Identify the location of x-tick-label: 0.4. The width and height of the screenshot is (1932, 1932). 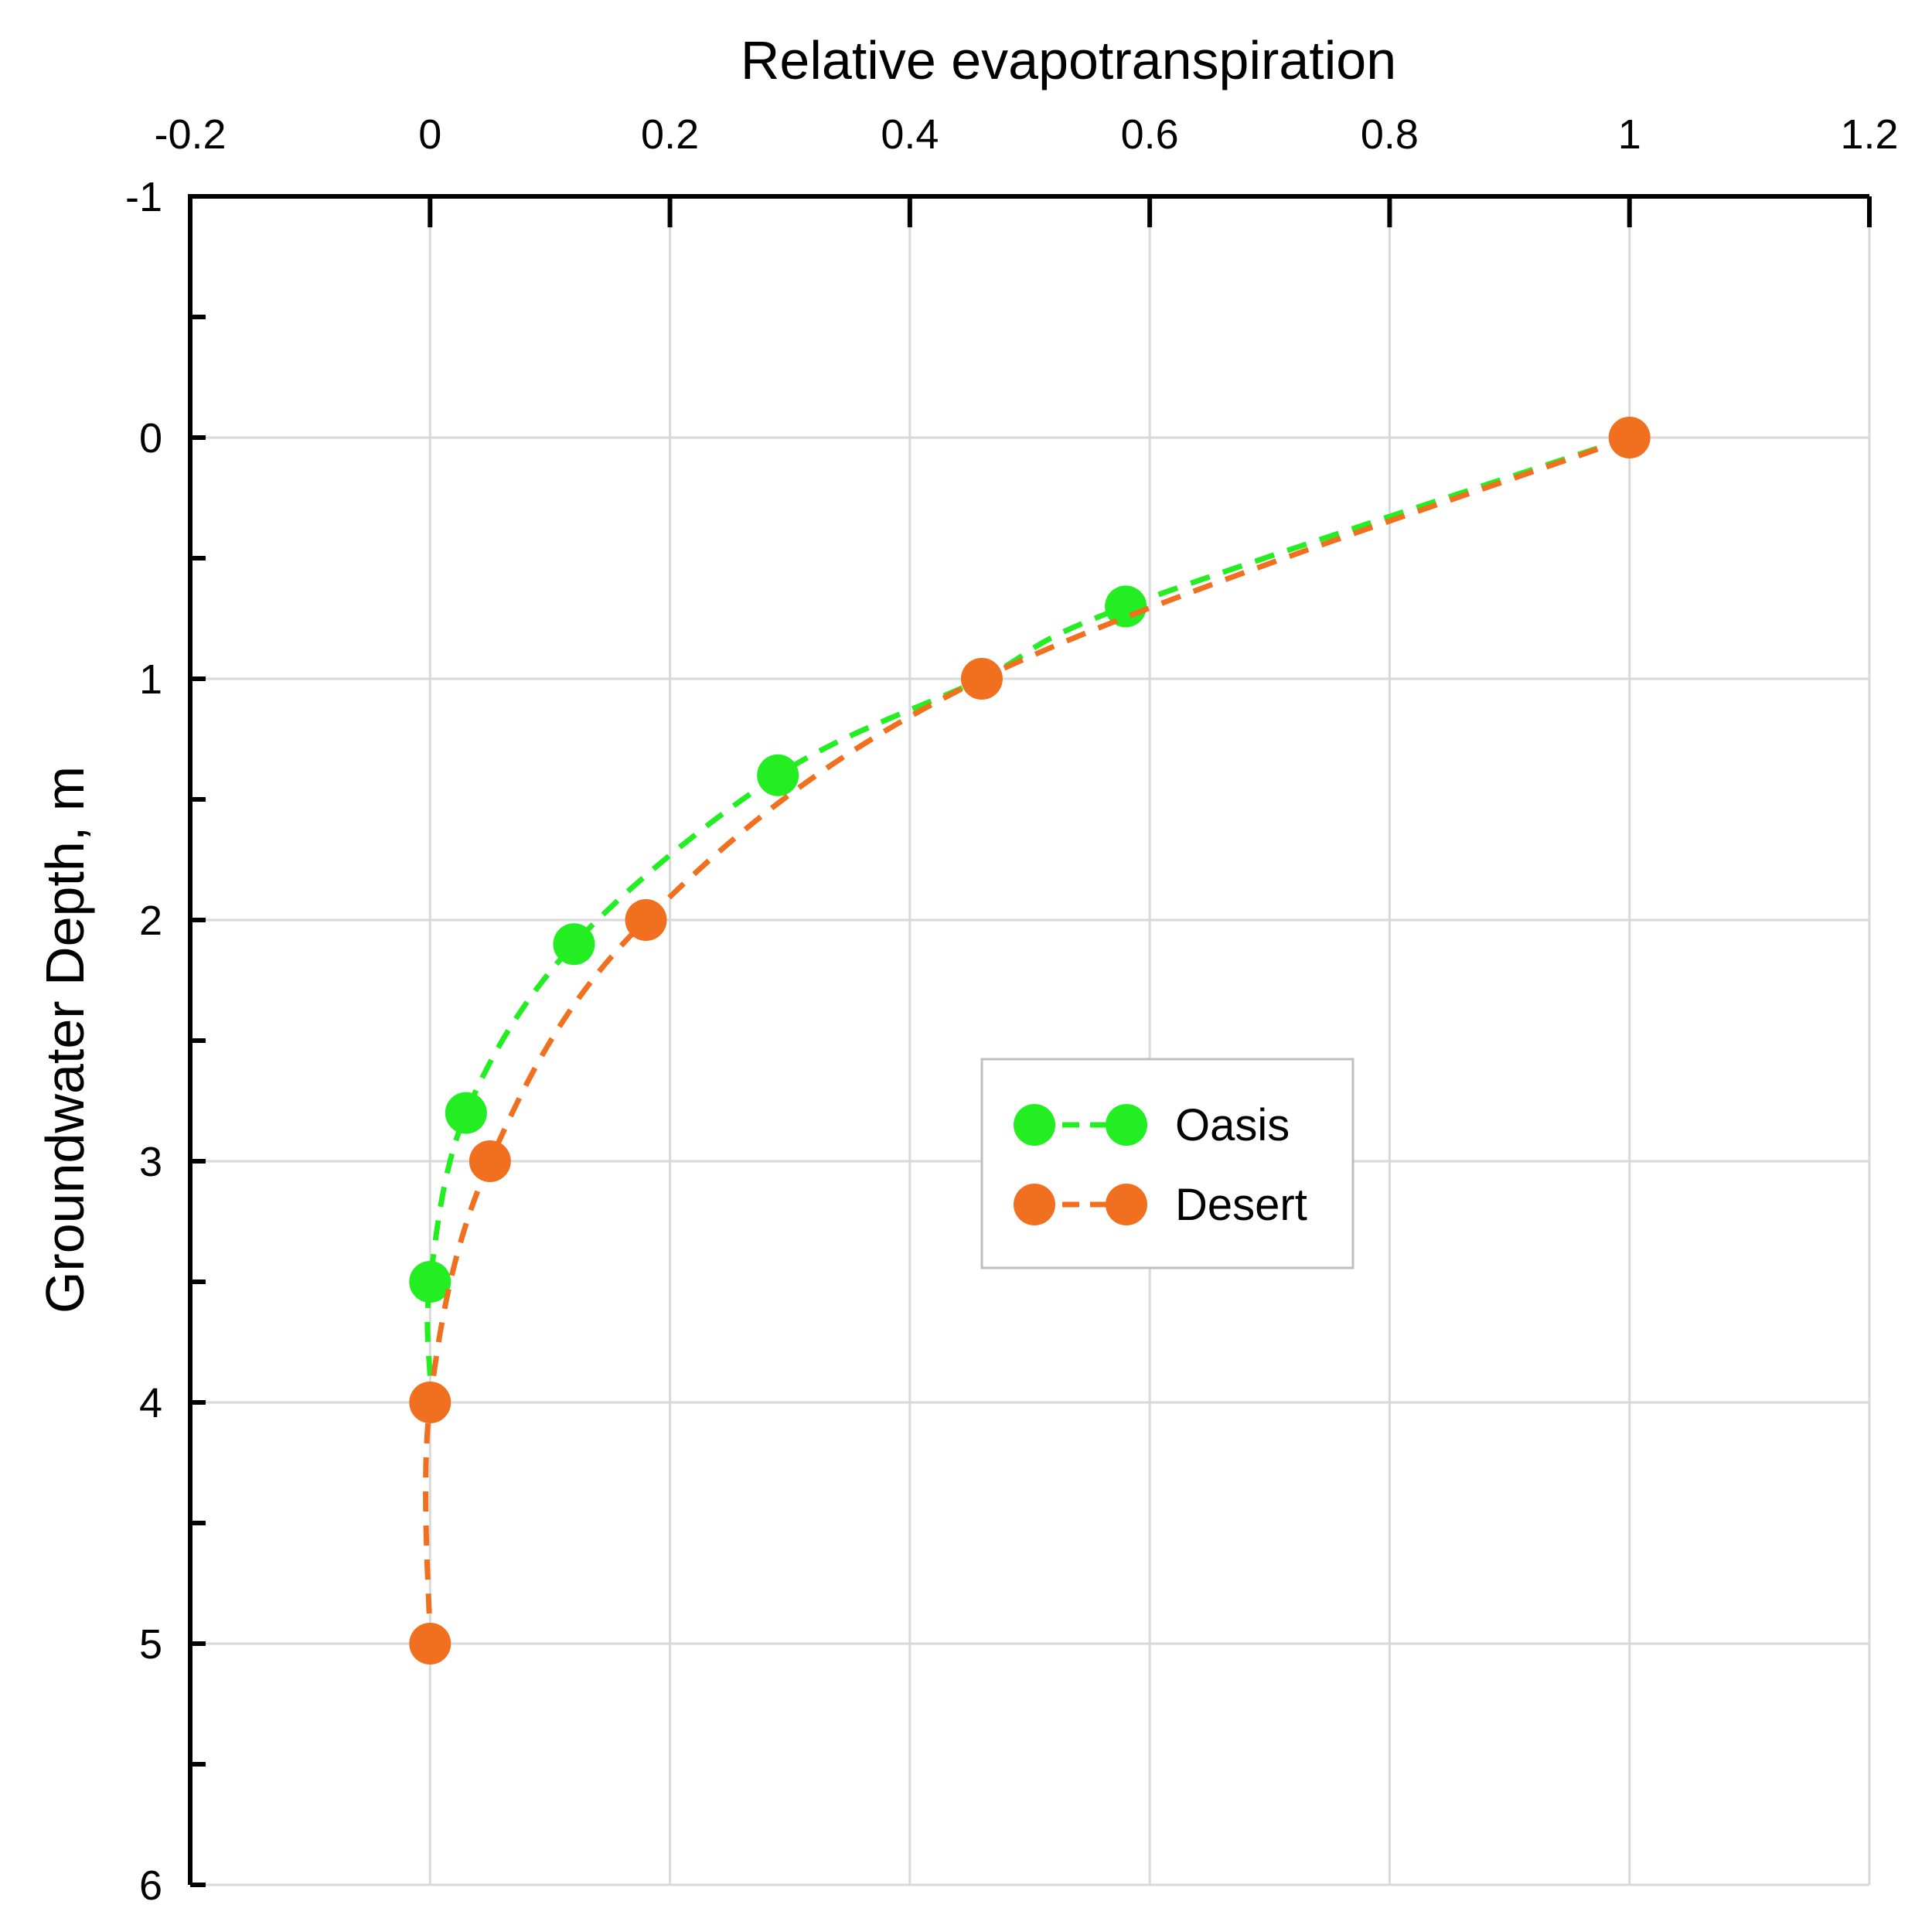
(910, 134).